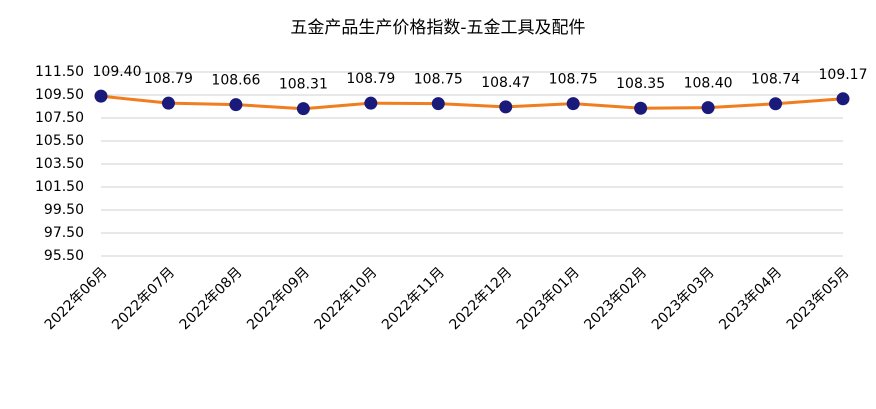 The width and height of the screenshot is (876, 409). Describe the element at coordinates (59, 118) in the screenshot. I see `y-tick-label: 107.50` at that location.